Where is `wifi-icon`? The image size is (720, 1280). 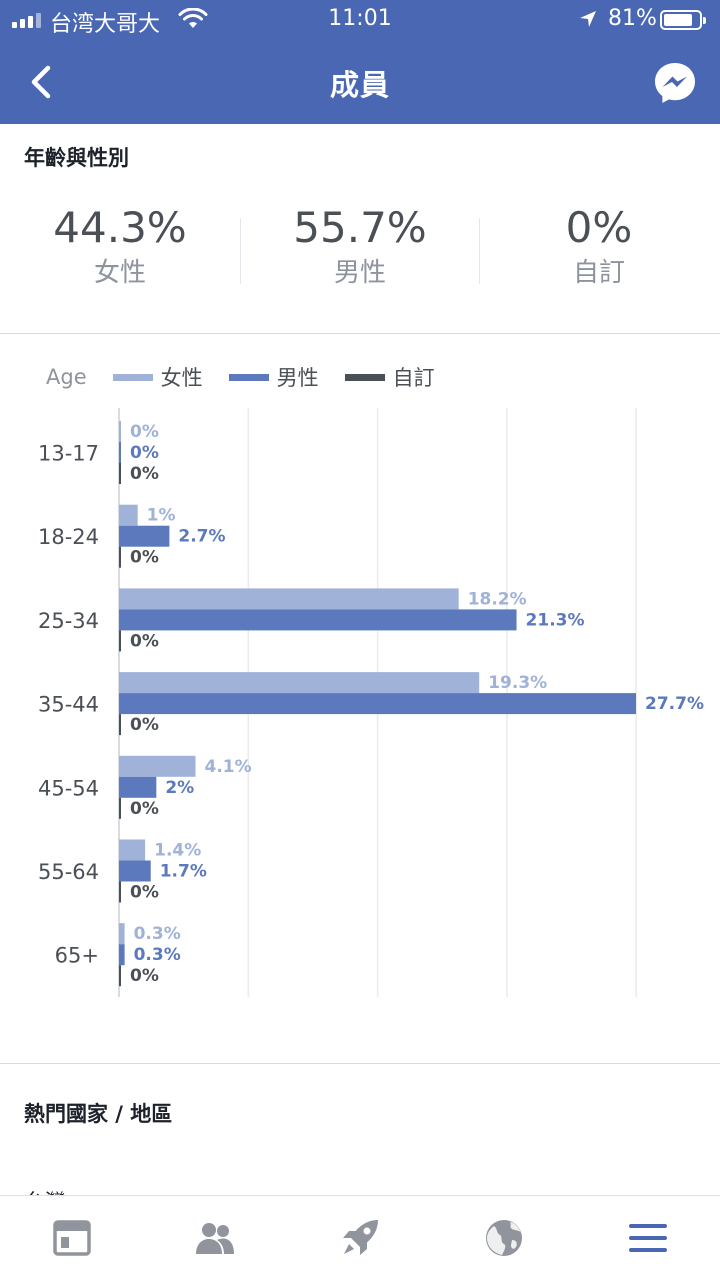
wifi-icon is located at coordinates (193, 18).